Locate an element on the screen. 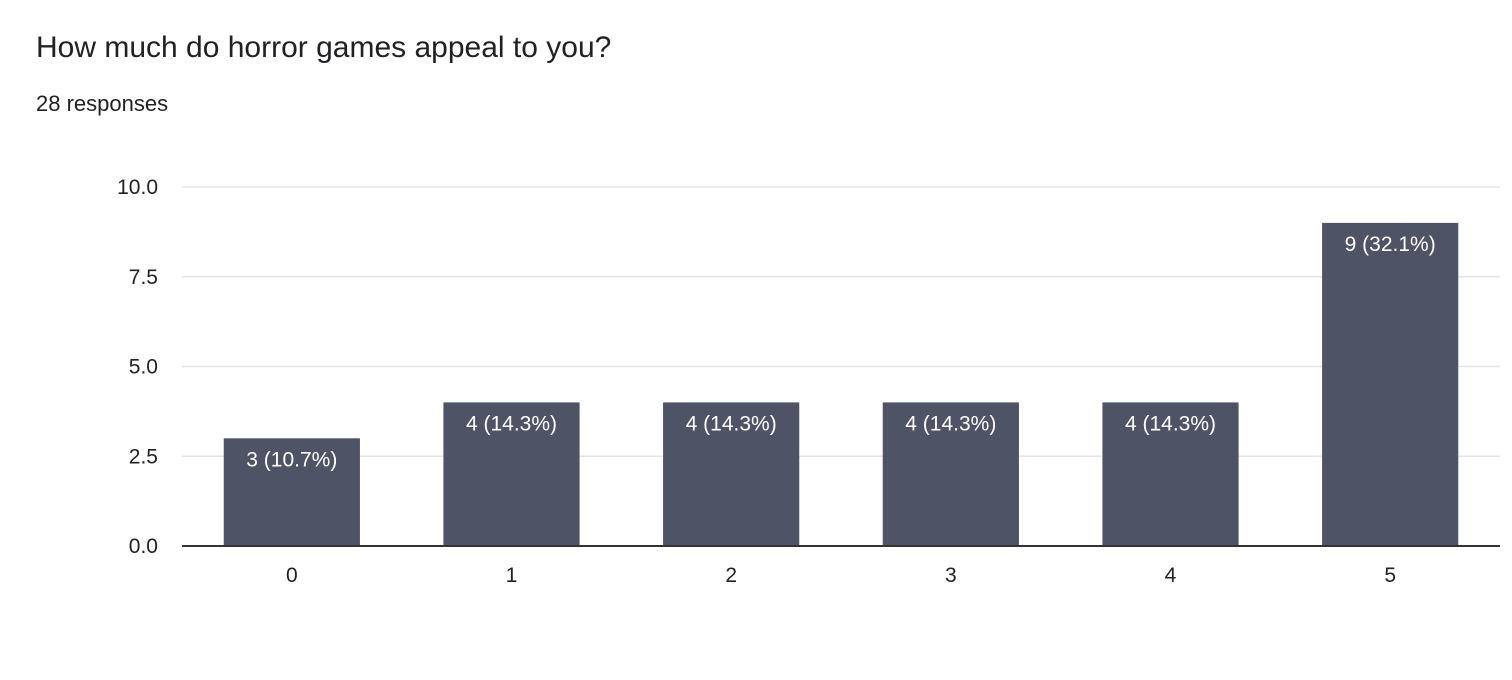  response-count: 28 responses is located at coordinates (102, 103).